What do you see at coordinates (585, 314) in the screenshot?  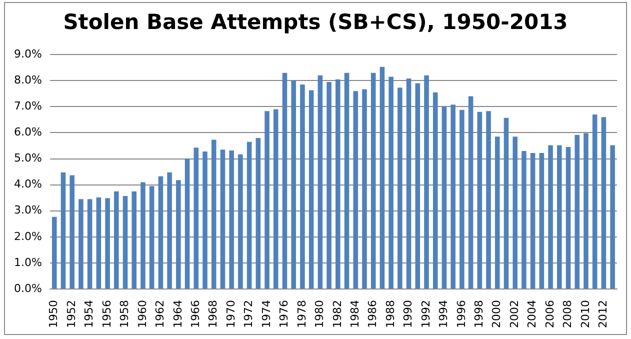 I see `x-tick-label: 2010` at bounding box center [585, 314].